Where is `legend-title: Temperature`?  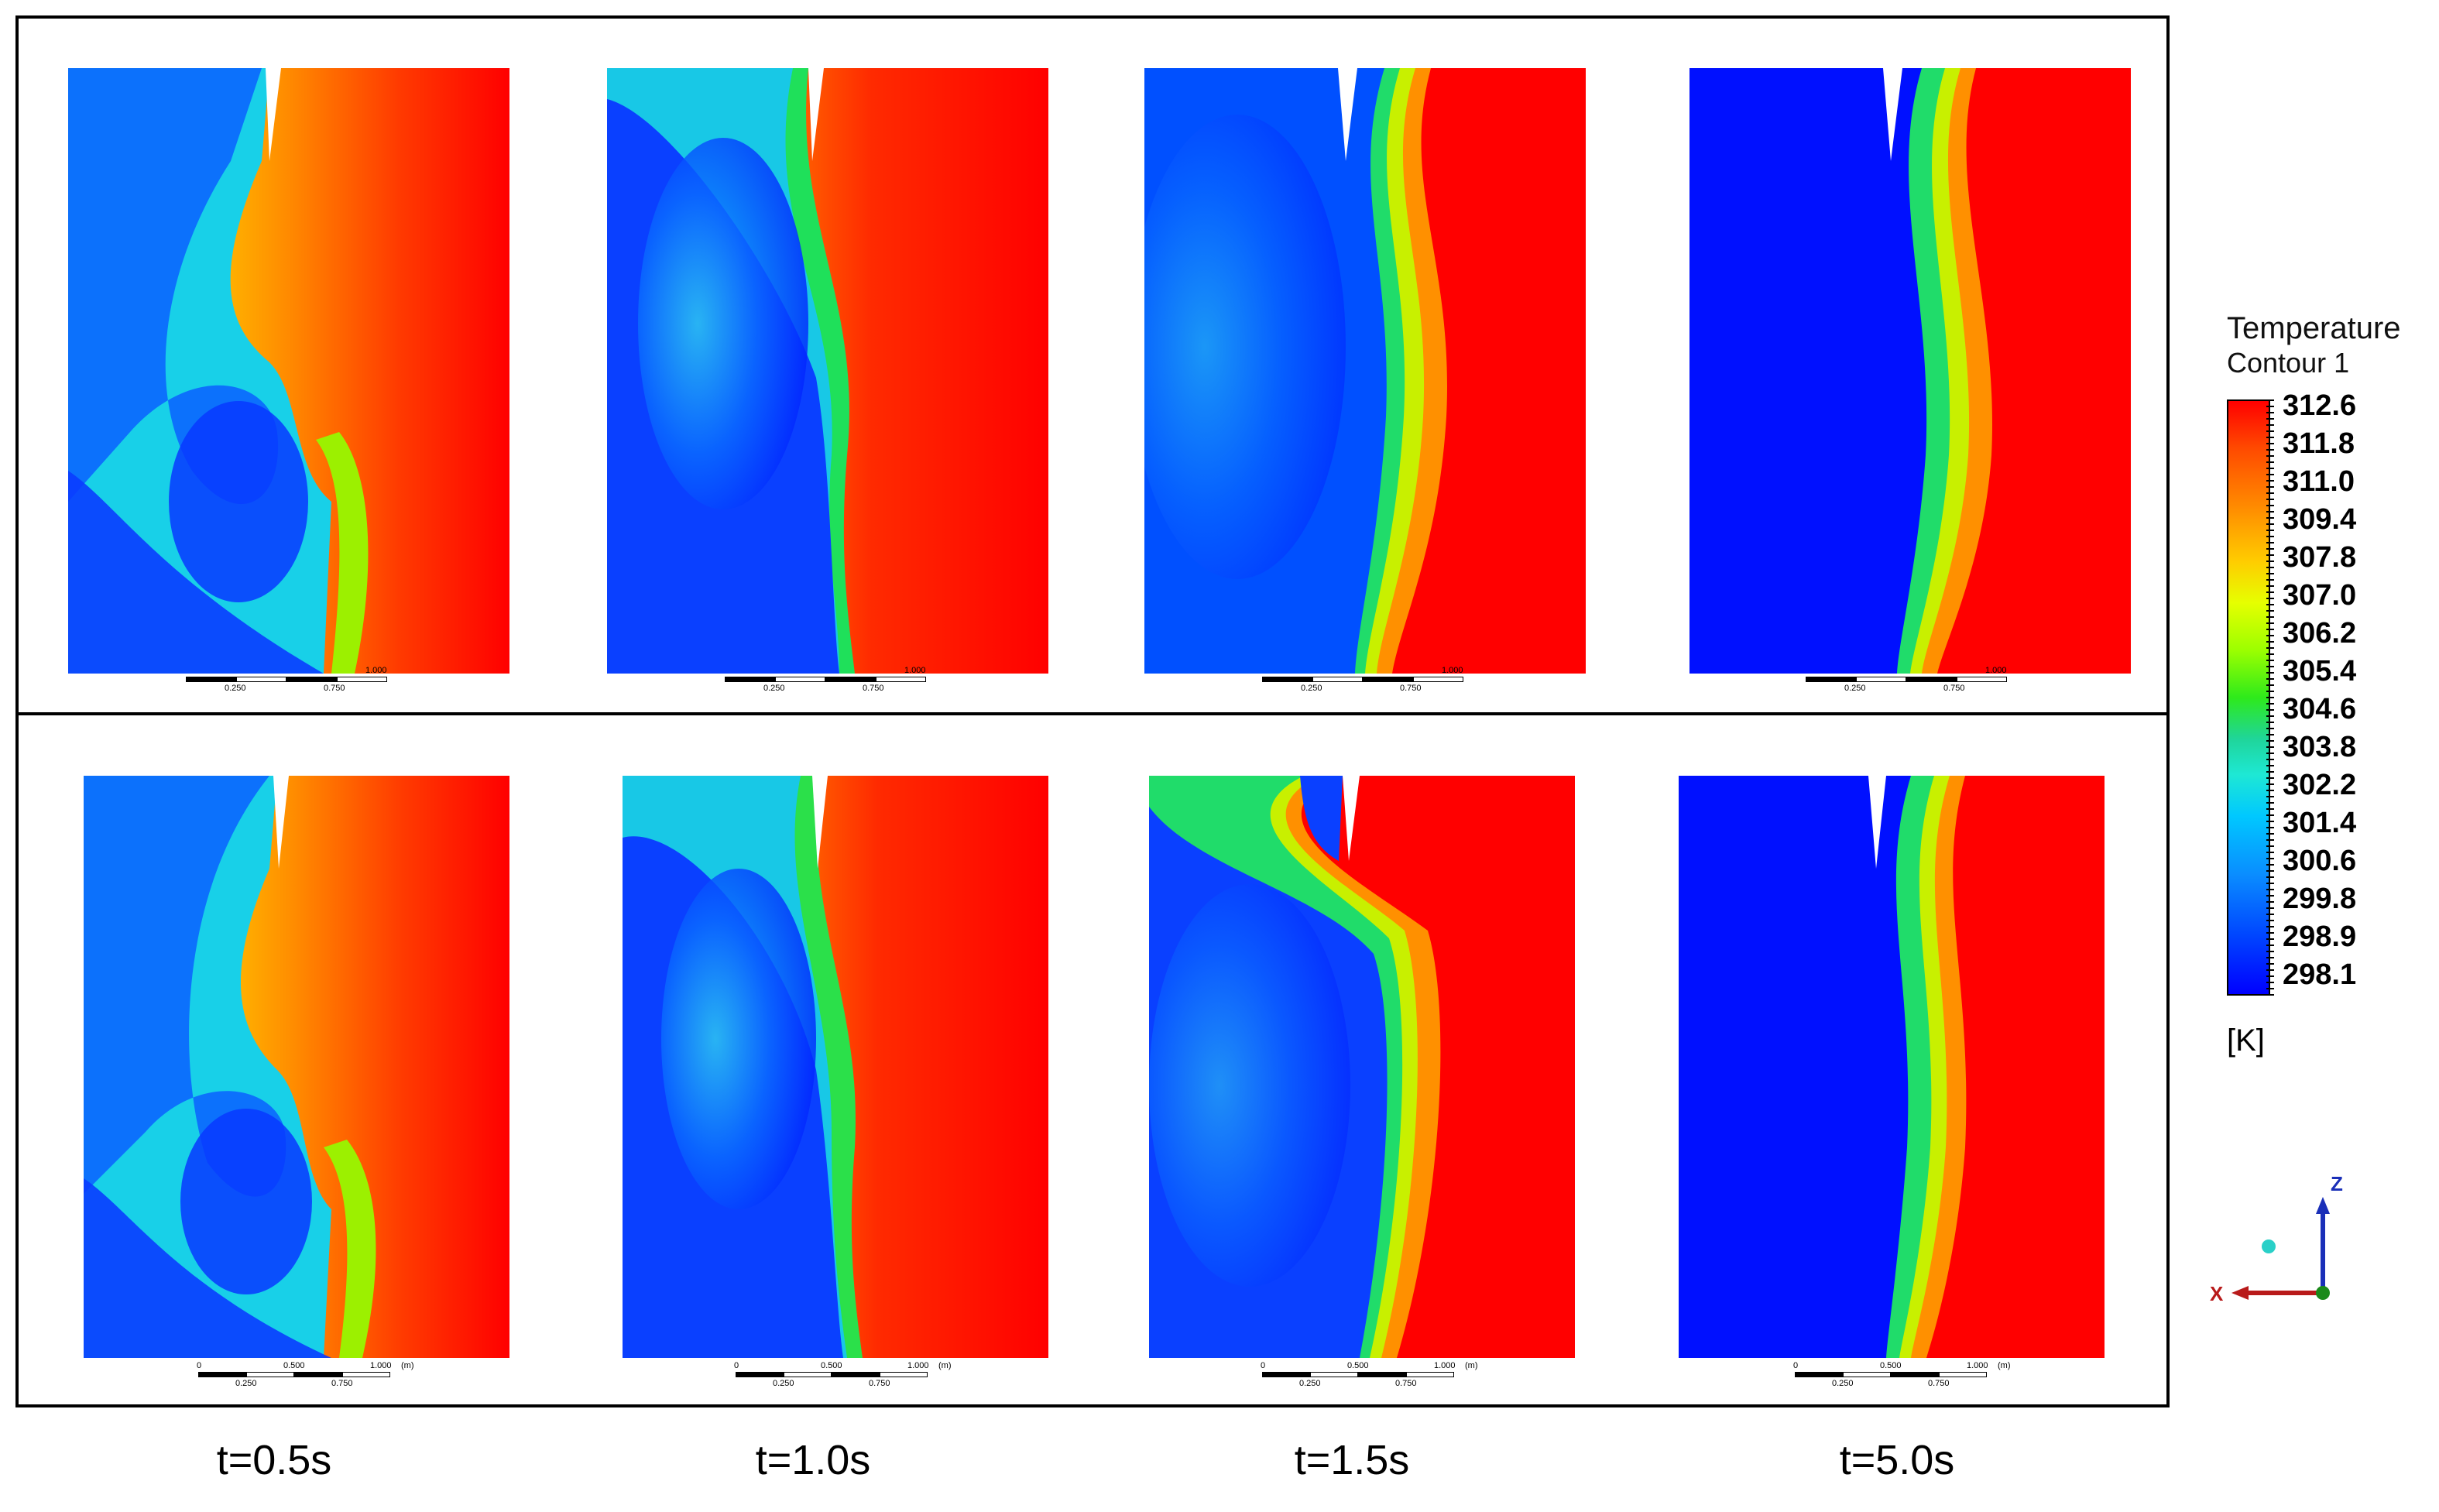 legend-title: Temperature is located at coordinates (2314, 328).